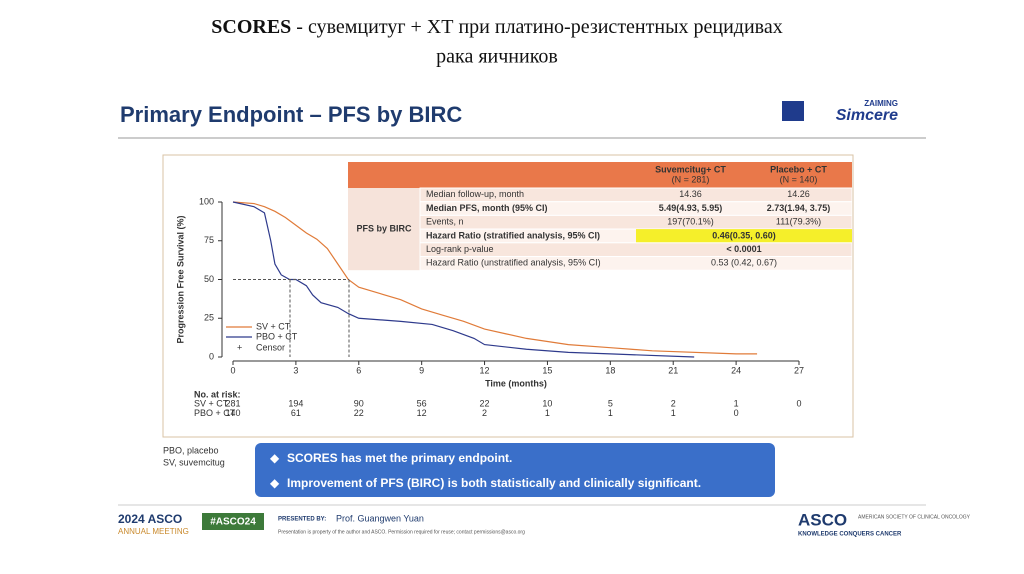  I want to click on column-header: (N = 140), so click(799, 179).